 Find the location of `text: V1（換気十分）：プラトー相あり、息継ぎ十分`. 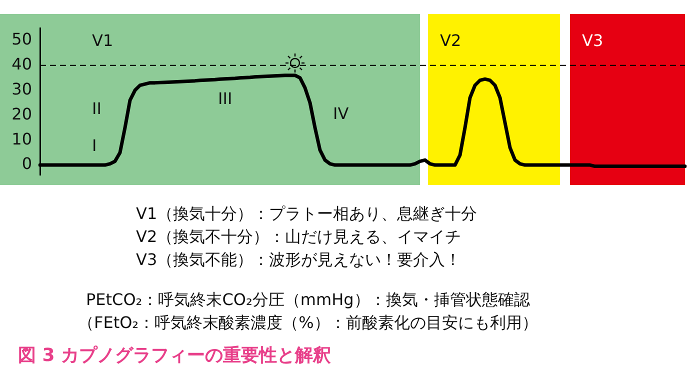

text: V1（換気十分）：プラトー相あり、息継ぎ十分 is located at coordinates (307, 214).